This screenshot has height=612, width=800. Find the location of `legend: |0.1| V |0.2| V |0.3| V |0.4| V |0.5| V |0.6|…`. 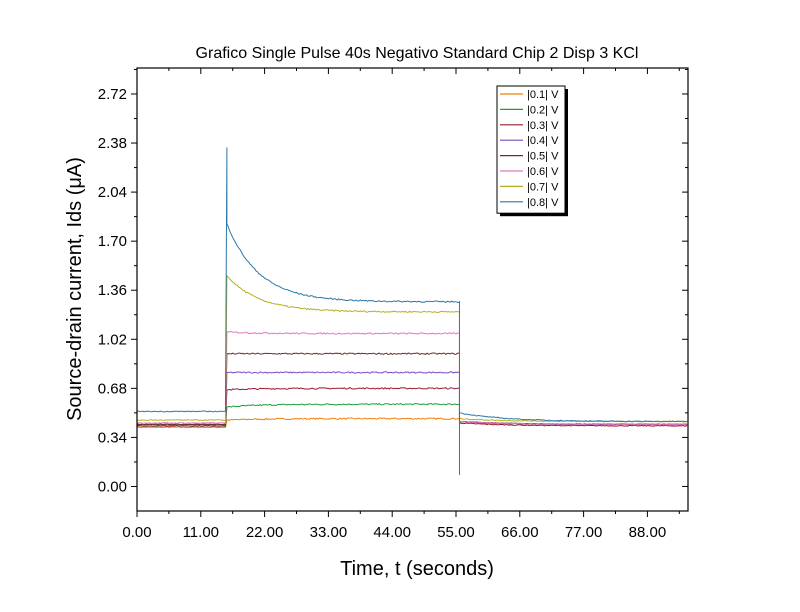

legend: |0.1| V |0.2| V |0.3| V |0.4| V |0.5| V |0.6|… is located at coordinates (532, 151).